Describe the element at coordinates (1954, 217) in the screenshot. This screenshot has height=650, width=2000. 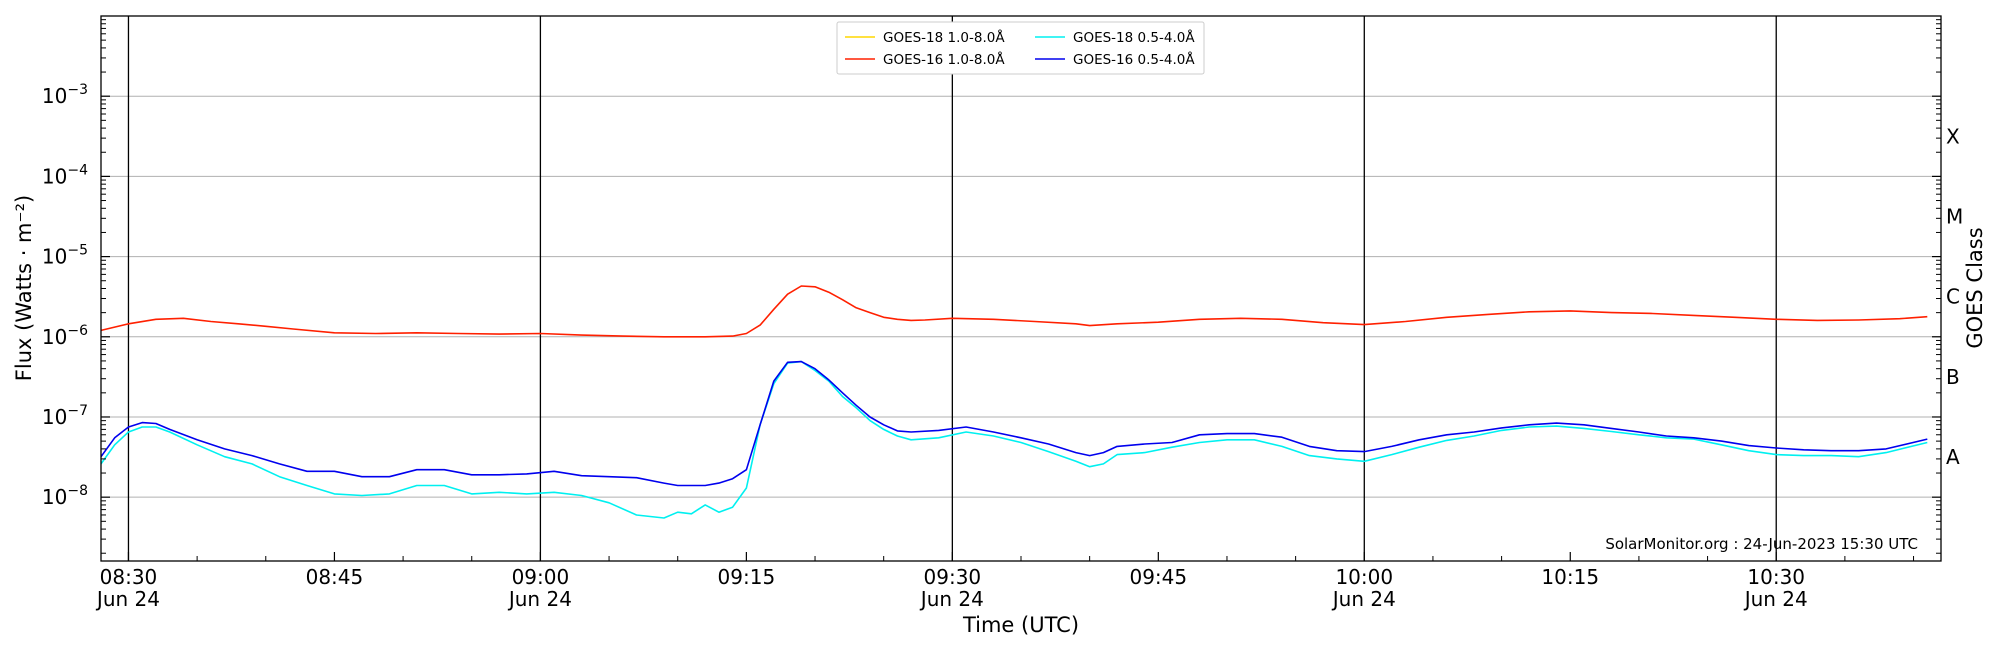
I see `goes-class-label: M` at that location.